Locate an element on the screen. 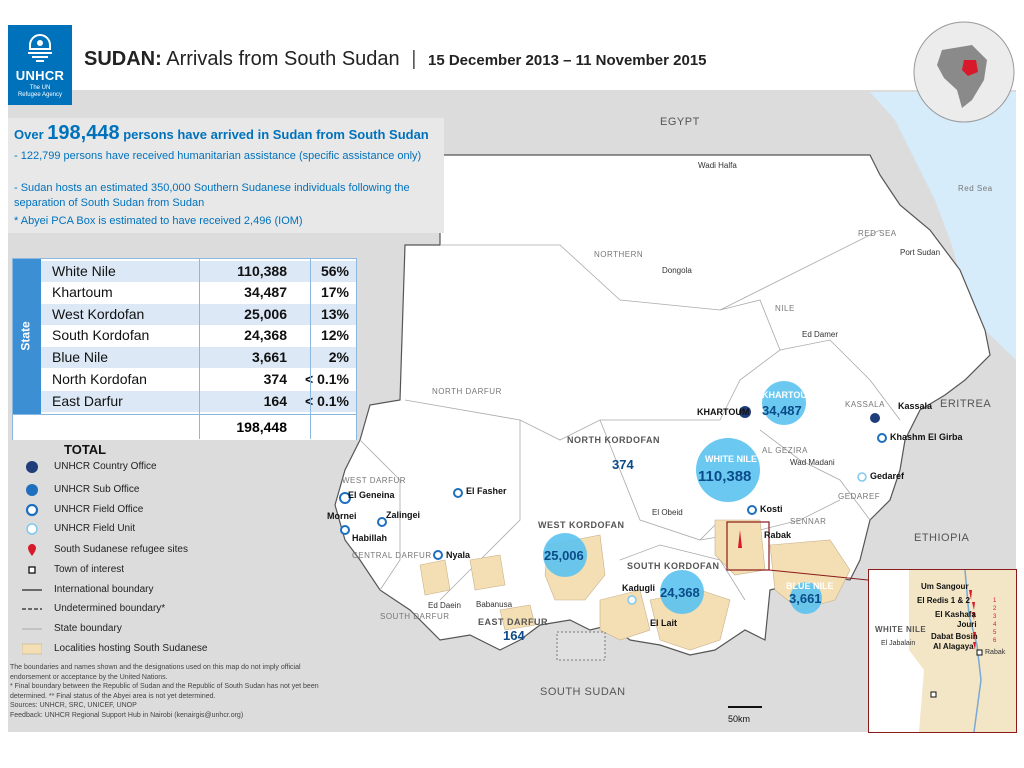  inset-drawing is located at coordinates (926, 651).